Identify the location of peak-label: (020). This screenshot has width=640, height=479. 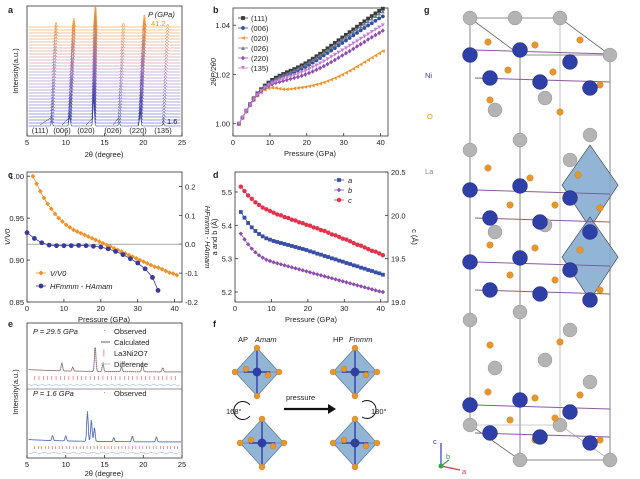
(86, 130).